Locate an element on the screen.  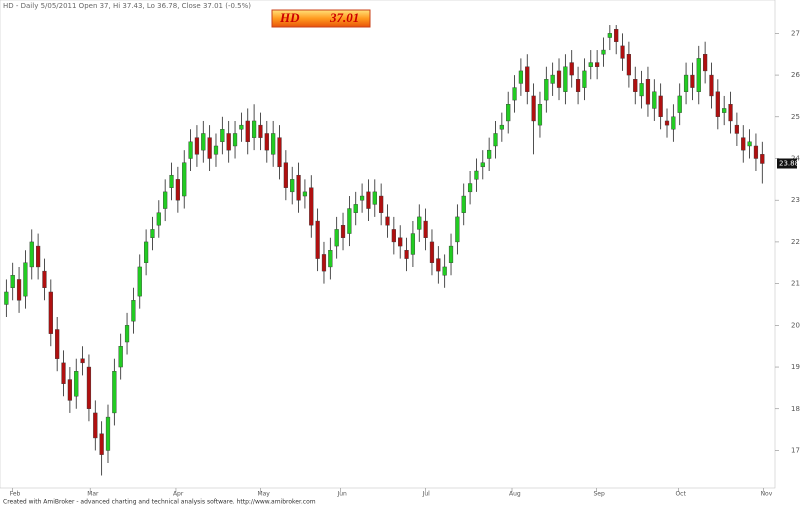
badge-box is located at coordinates (321, 18).